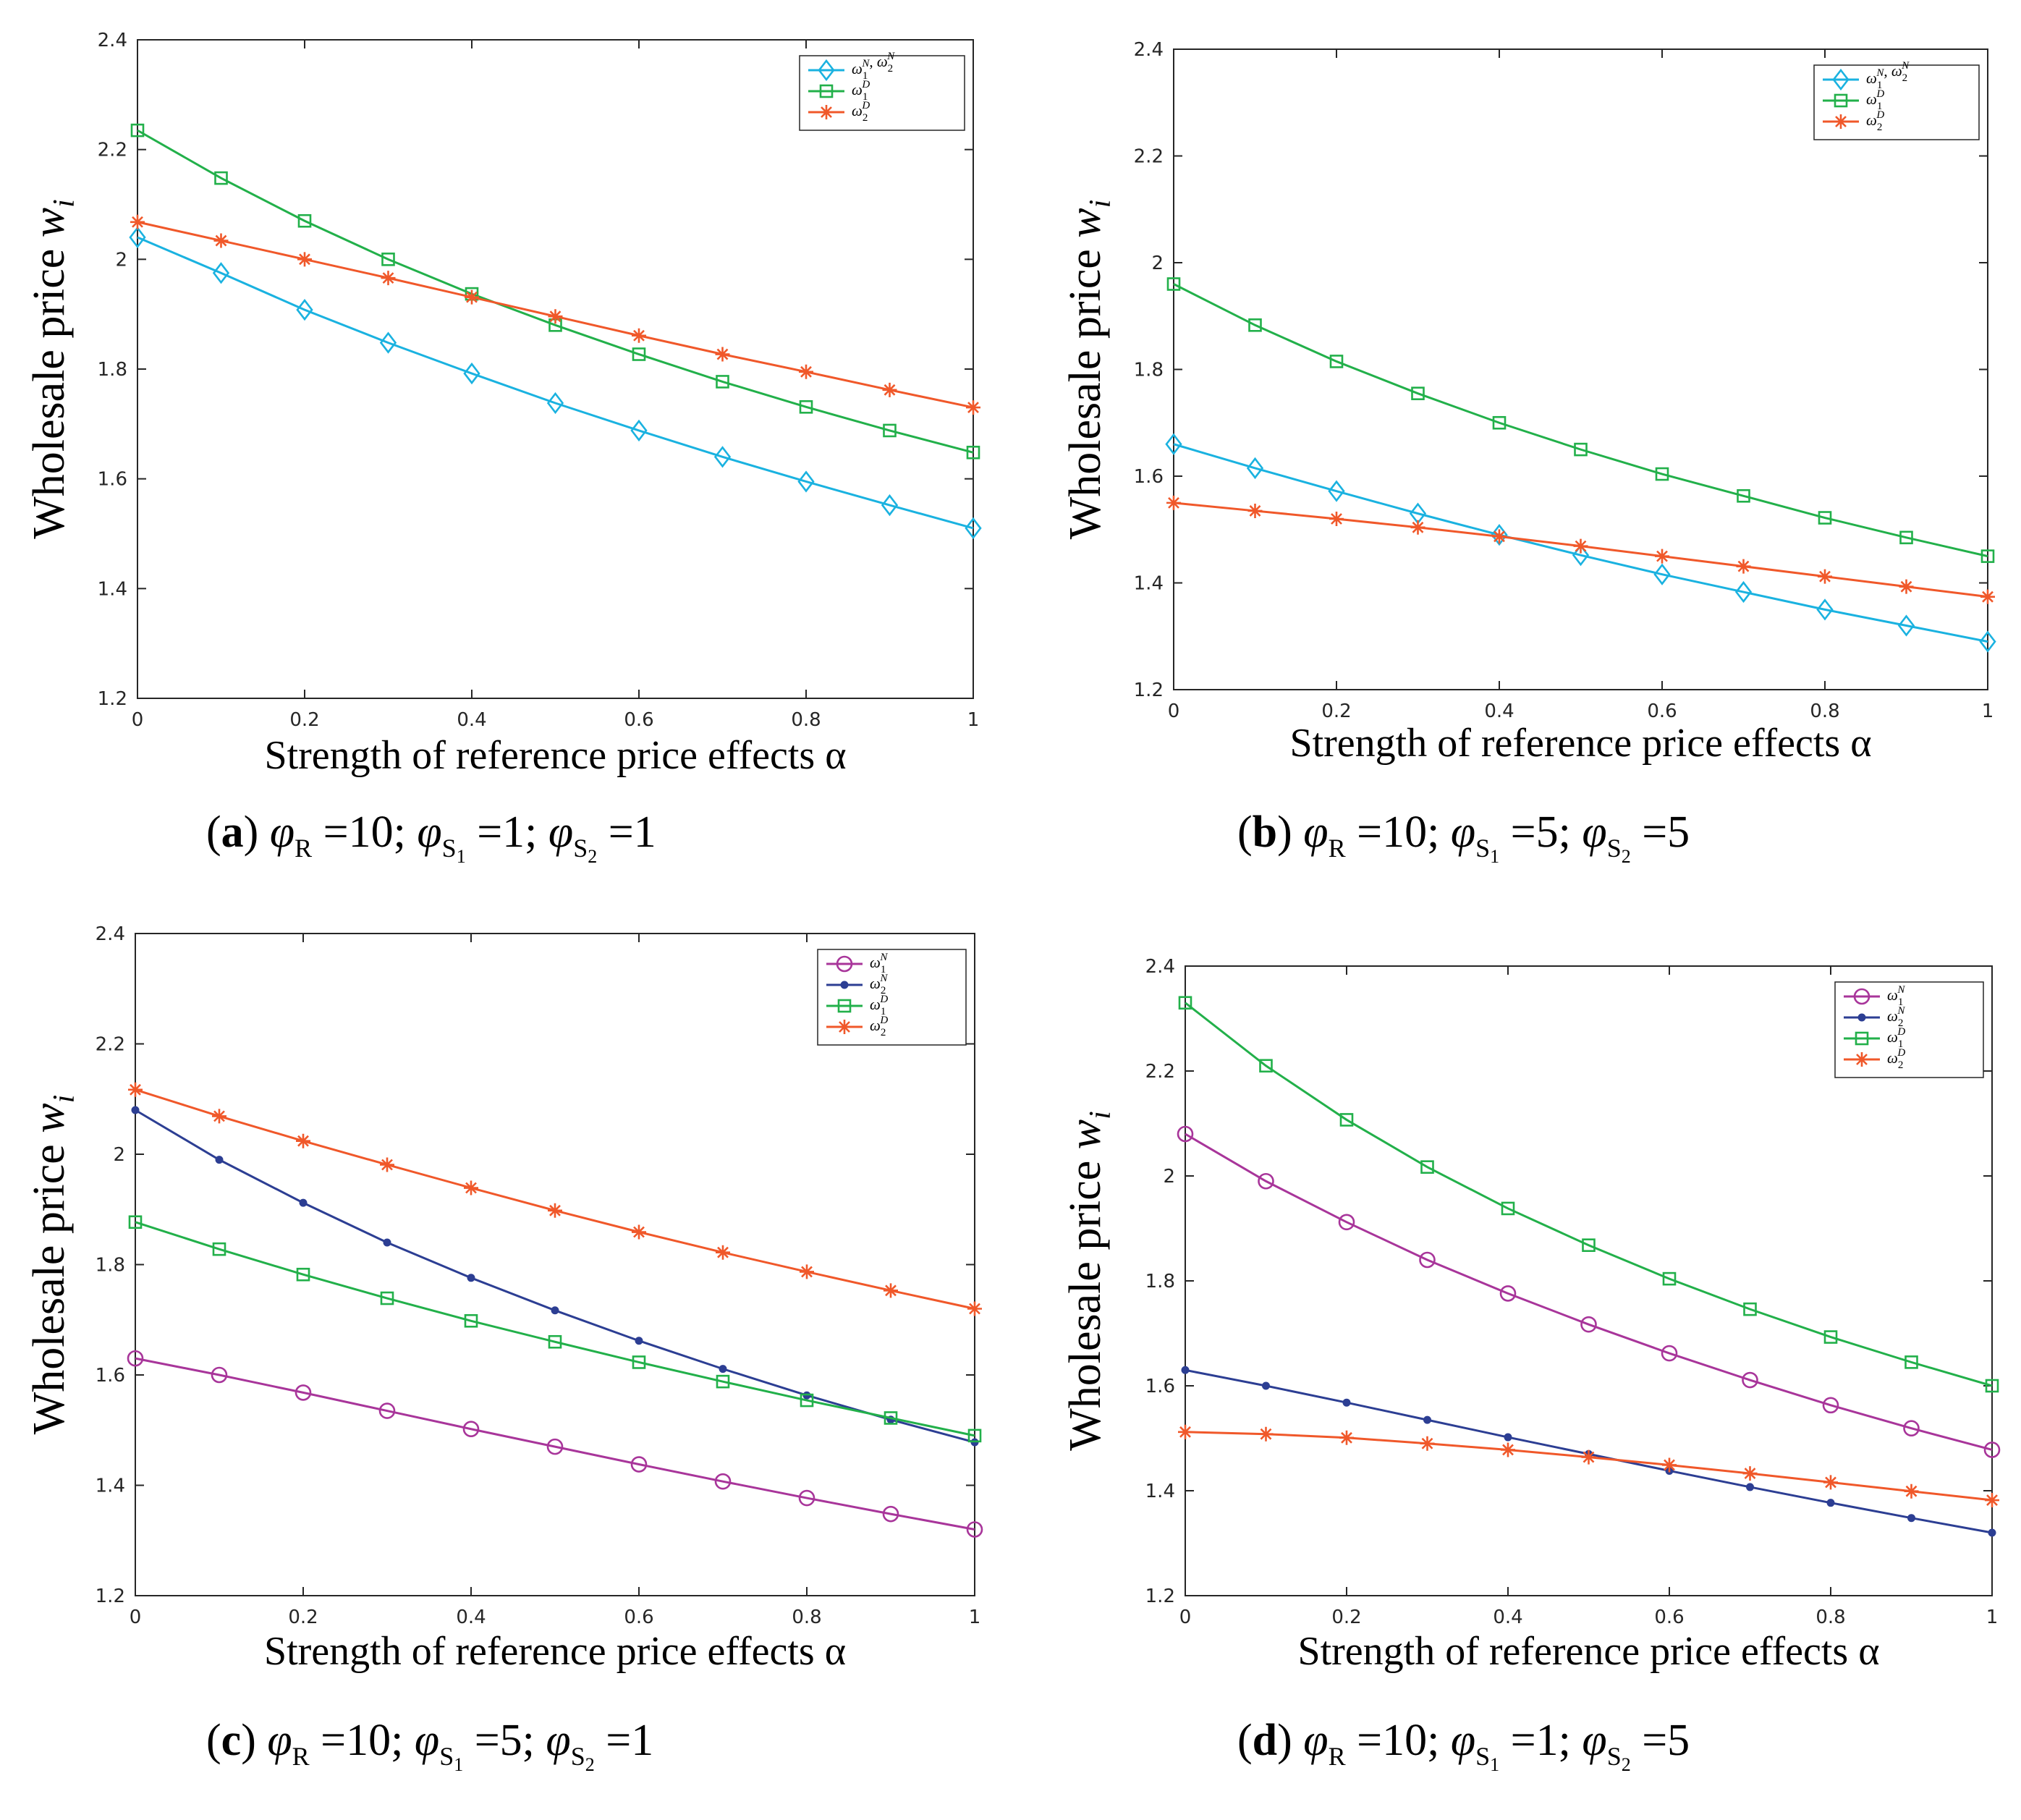  I want to click on legend-label: ω1N, so click(879, 963).